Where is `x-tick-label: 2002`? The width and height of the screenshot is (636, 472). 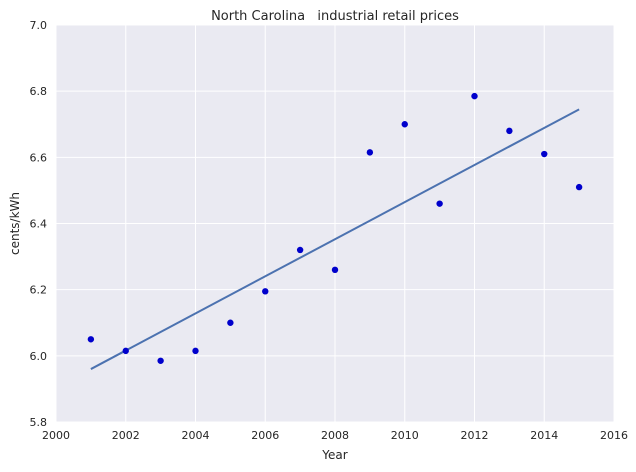
x-tick-label: 2002 is located at coordinates (126, 435).